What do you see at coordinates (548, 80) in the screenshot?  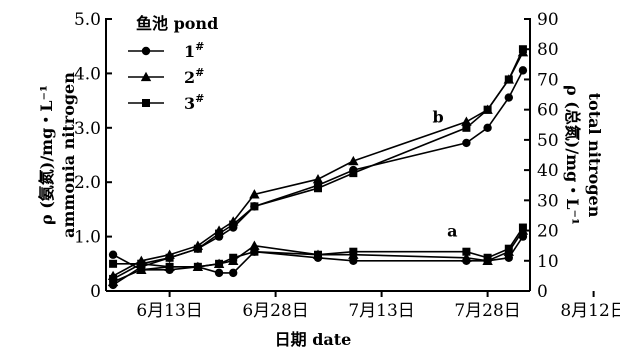 I see `right-y-tick-label: 70` at bounding box center [548, 80].